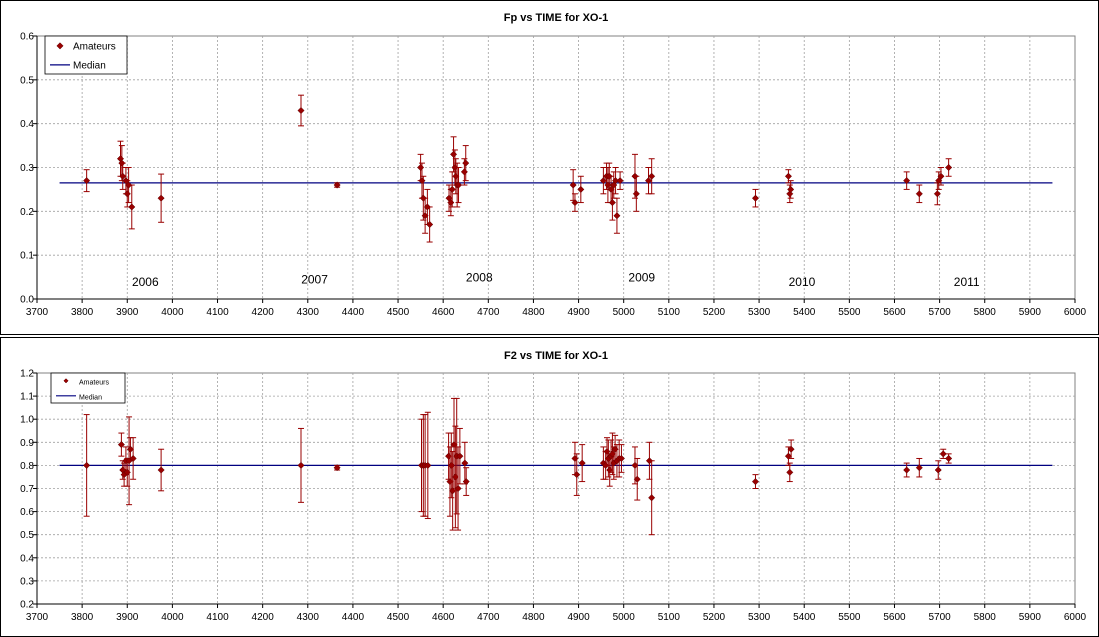 This screenshot has height=637, width=1099. What do you see at coordinates (27, 256) in the screenshot?
I see `y-tick-label: 0.1` at bounding box center [27, 256].